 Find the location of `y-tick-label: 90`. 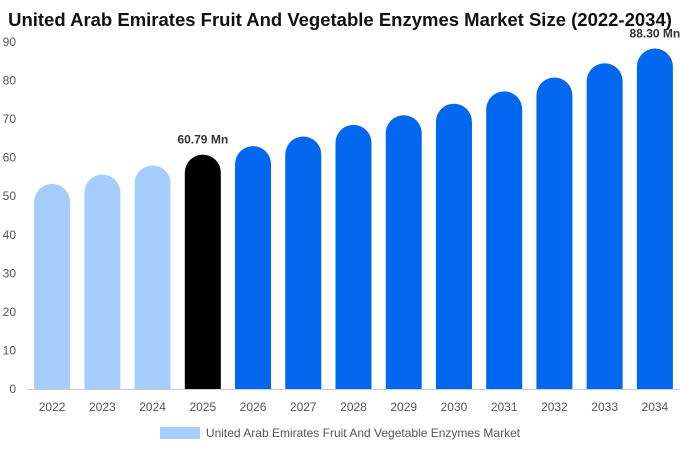

y-tick-label: 90 is located at coordinates (10, 42).